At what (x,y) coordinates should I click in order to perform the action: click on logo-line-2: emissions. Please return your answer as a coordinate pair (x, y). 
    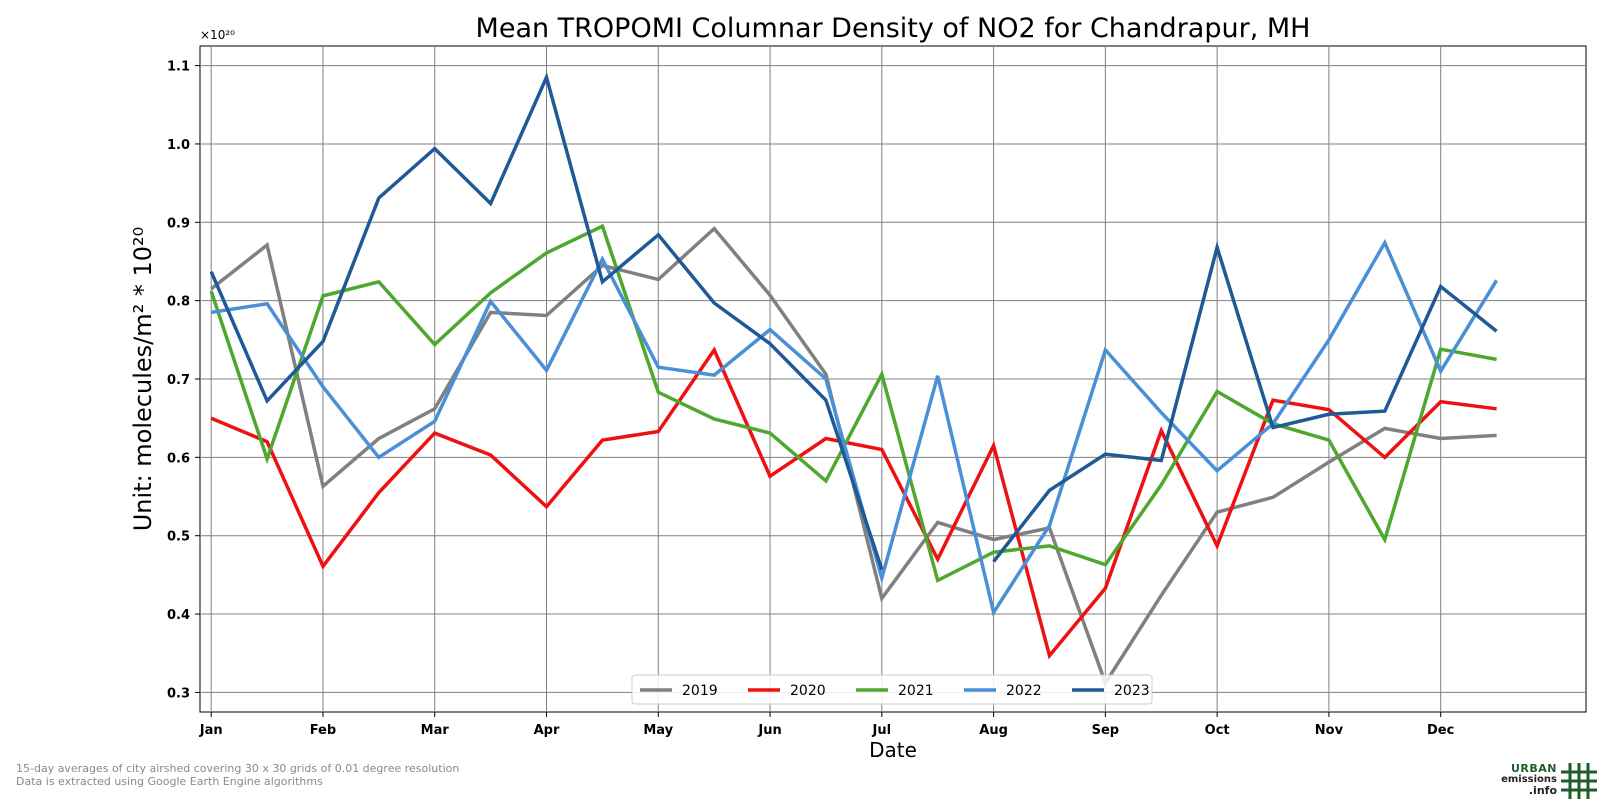
    Looking at the image, I should click on (1529, 779).